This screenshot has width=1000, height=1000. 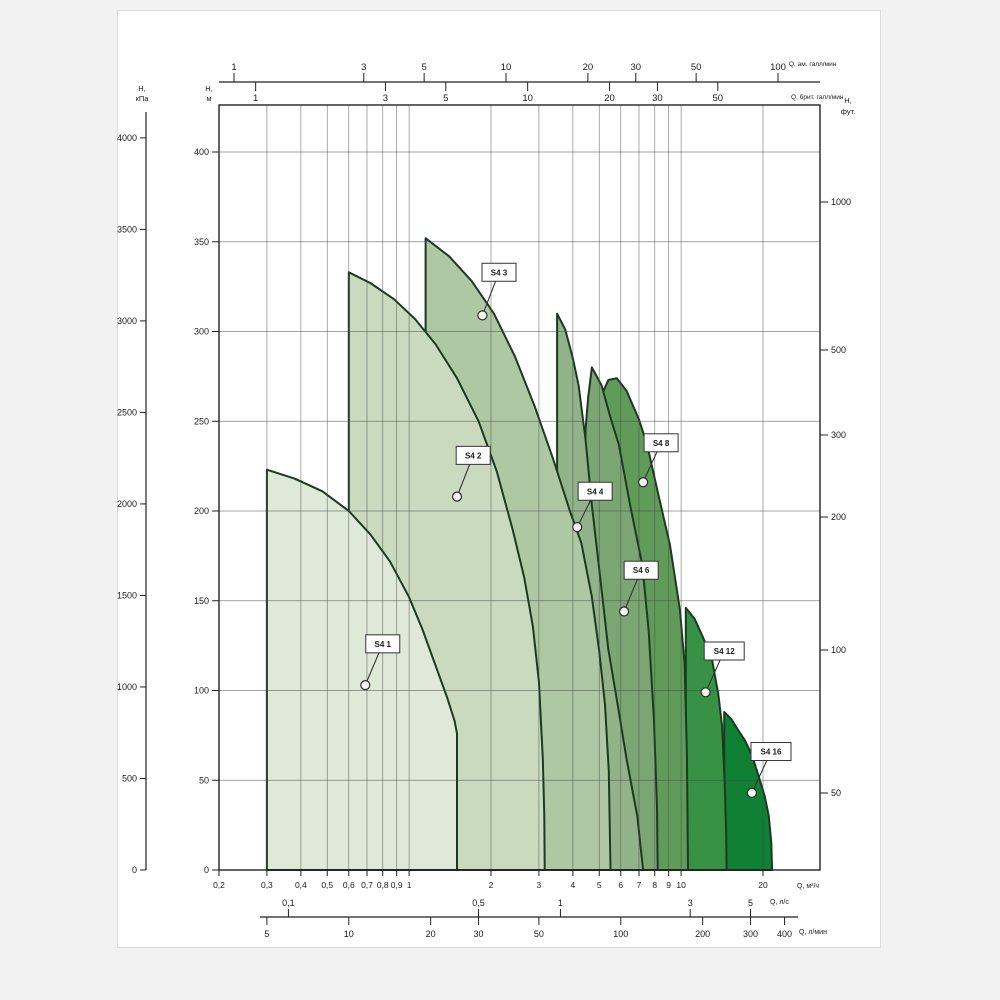 What do you see at coordinates (808, 886) in the screenshot?
I see `axis-unit-m3h: Q, м³/ч` at bounding box center [808, 886].